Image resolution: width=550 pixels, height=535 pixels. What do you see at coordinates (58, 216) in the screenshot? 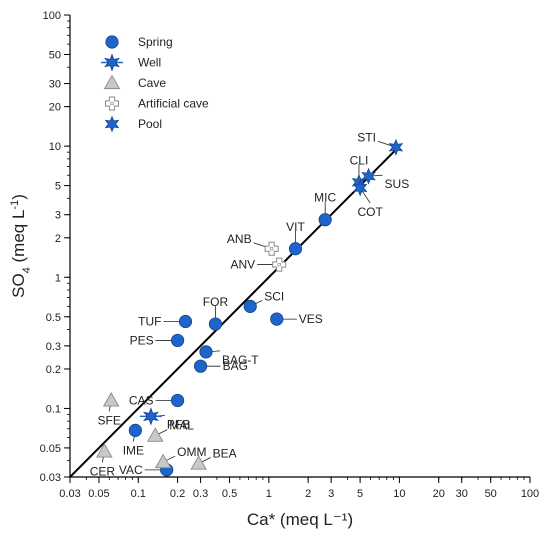
I see `y-tick-label: 3` at bounding box center [58, 216].